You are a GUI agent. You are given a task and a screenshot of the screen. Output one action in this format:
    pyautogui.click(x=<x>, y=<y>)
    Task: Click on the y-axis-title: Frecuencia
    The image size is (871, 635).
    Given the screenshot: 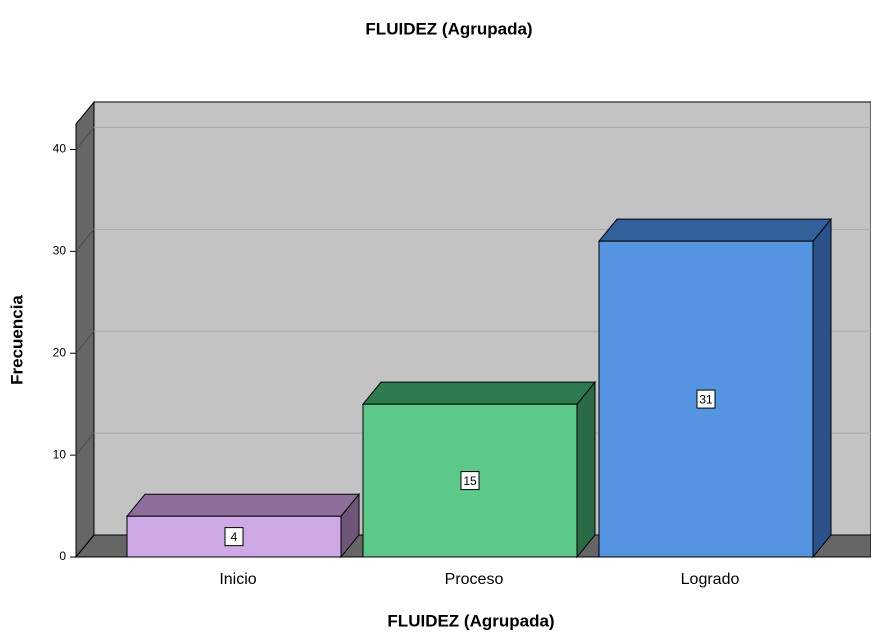 What is the action you would take?
    pyautogui.click(x=16, y=340)
    